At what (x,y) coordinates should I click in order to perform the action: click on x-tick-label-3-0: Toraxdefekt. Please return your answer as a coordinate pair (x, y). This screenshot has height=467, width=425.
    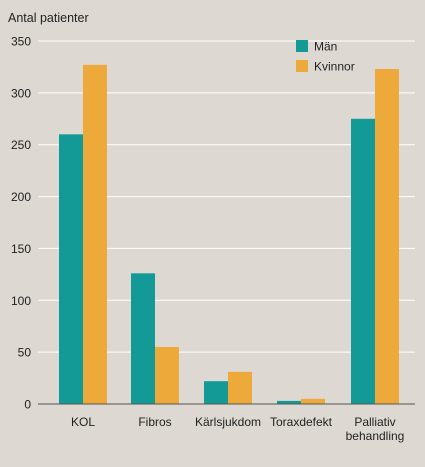
    Looking at the image, I should click on (301, 422).